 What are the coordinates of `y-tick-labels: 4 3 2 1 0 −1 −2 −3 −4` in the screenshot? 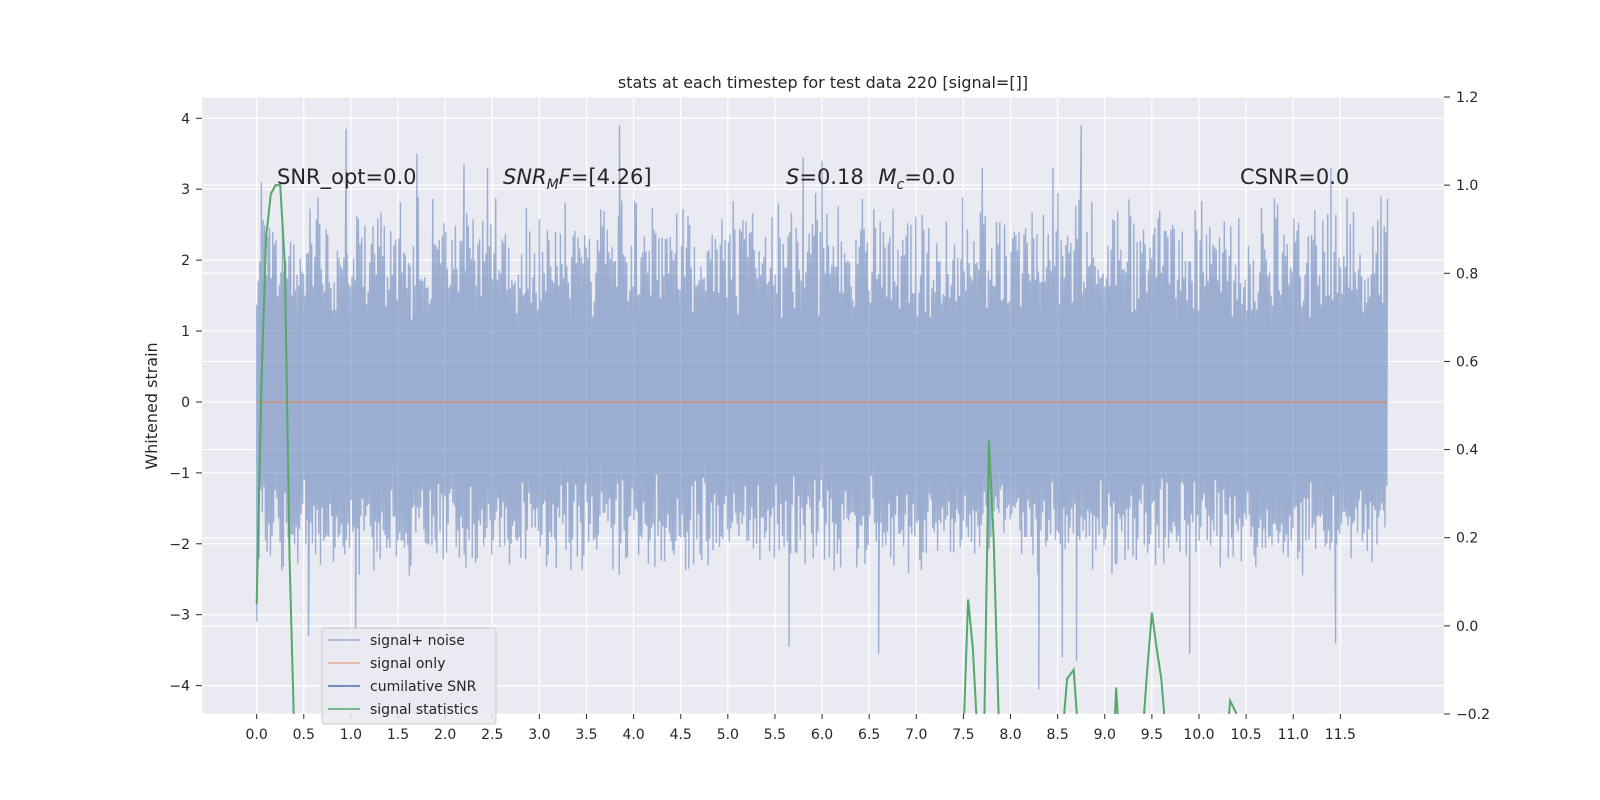 It's located at (185, 403).